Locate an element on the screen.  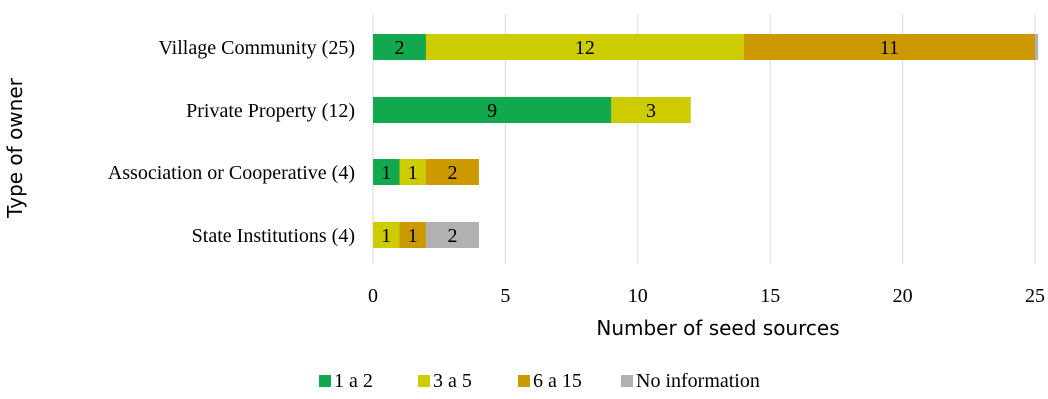
x-tick-label: 20 is located at coordinates (903, 296).